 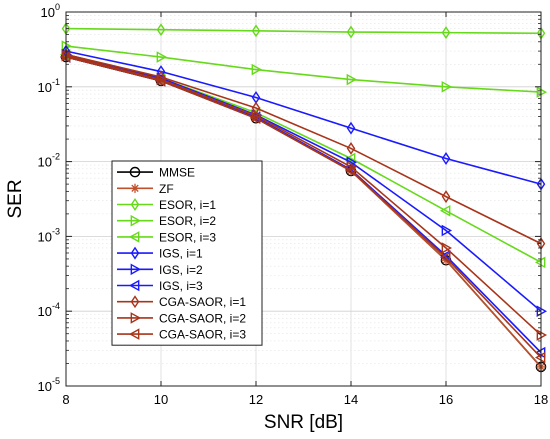 I want to click on y-tick-label: 10⁰, so click(x=50, y=11).